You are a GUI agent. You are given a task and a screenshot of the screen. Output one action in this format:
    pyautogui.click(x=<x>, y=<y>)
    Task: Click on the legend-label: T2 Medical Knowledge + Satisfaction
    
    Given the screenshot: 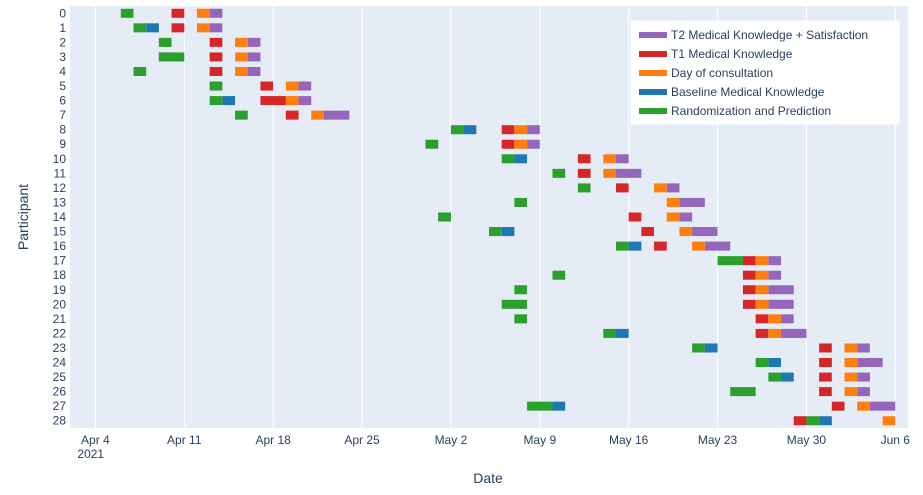 What is the action you would take?
    pyautogui.click(x=769, y=35)
    